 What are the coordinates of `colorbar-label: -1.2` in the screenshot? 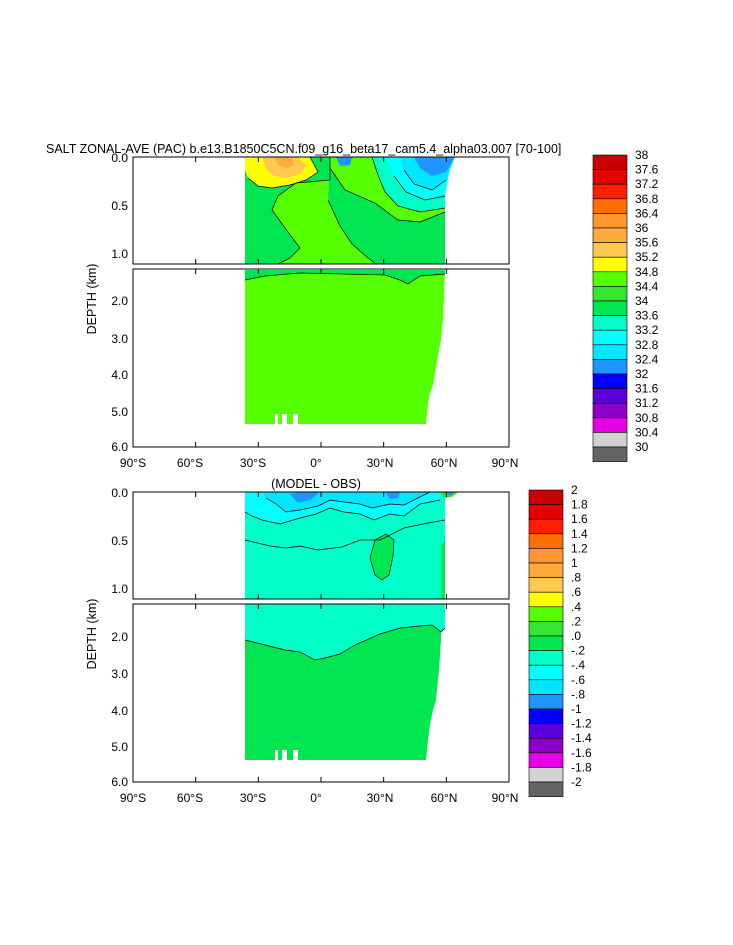 It's located at (581, 724).